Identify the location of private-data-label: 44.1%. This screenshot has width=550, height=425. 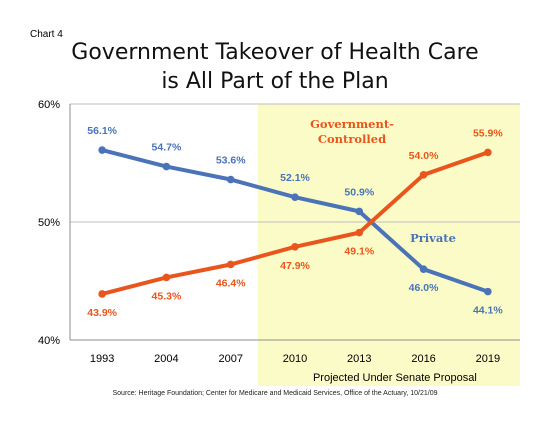
(488, 311).